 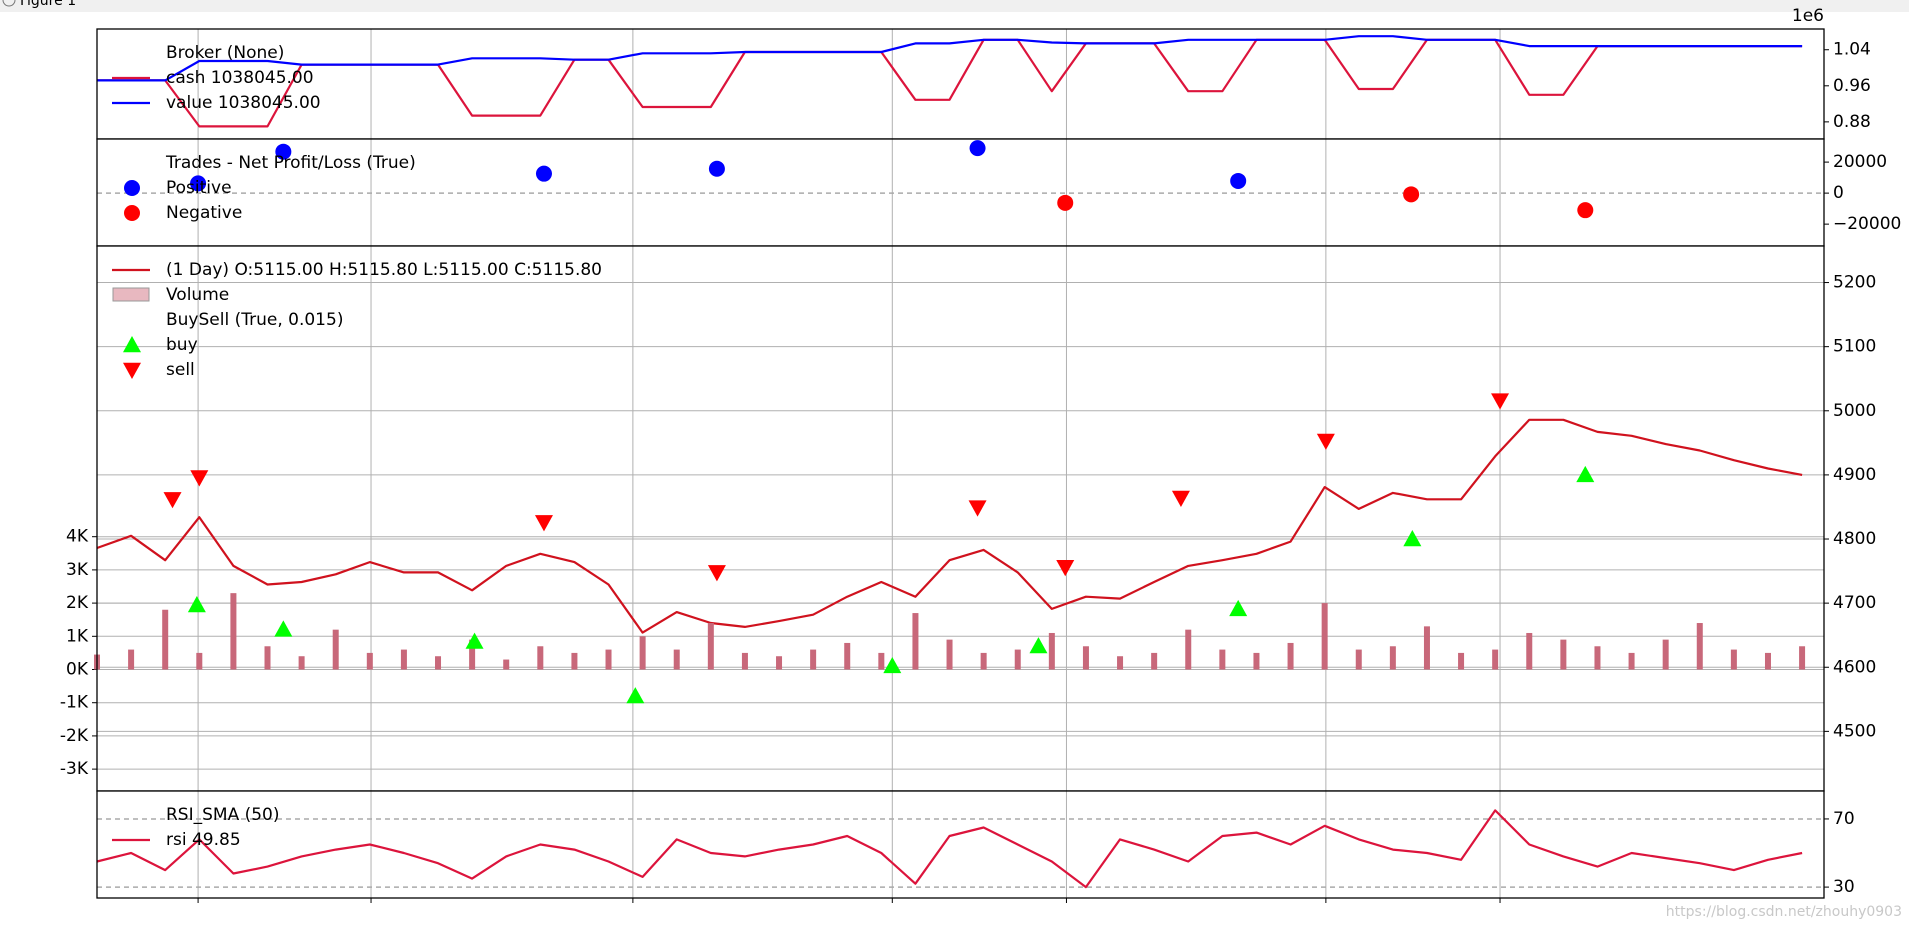 I want to click on y2-tick-label: -1K, so click(x=74, y=703).